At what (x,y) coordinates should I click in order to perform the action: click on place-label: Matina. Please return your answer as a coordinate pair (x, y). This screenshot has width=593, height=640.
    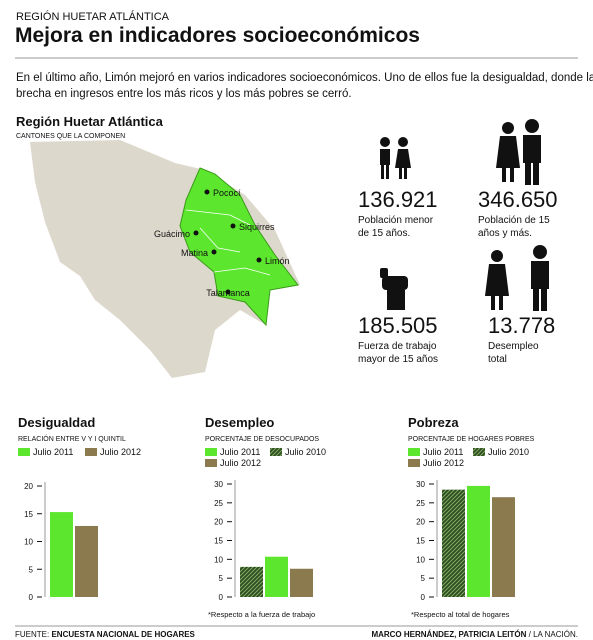
    Looking at the image, I should click on (194, 253).